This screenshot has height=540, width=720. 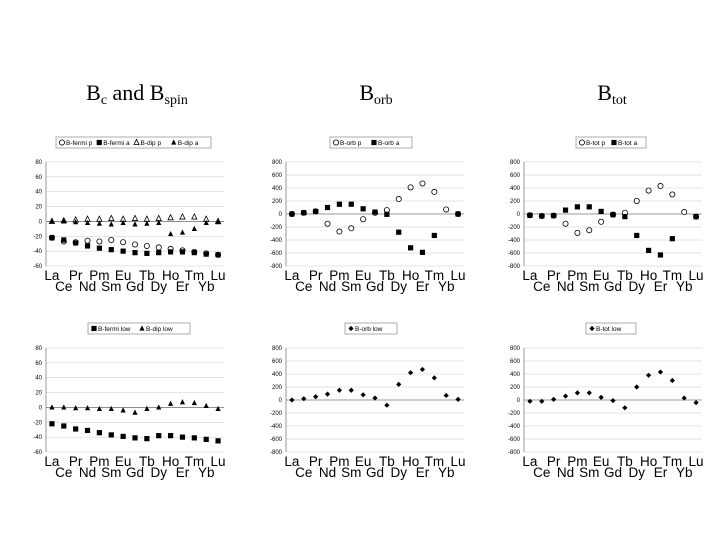 What do you see at coordinates (37, 423) in the screenshot?
I see `y-tick-label: -20` at bounding box center [37, 423].